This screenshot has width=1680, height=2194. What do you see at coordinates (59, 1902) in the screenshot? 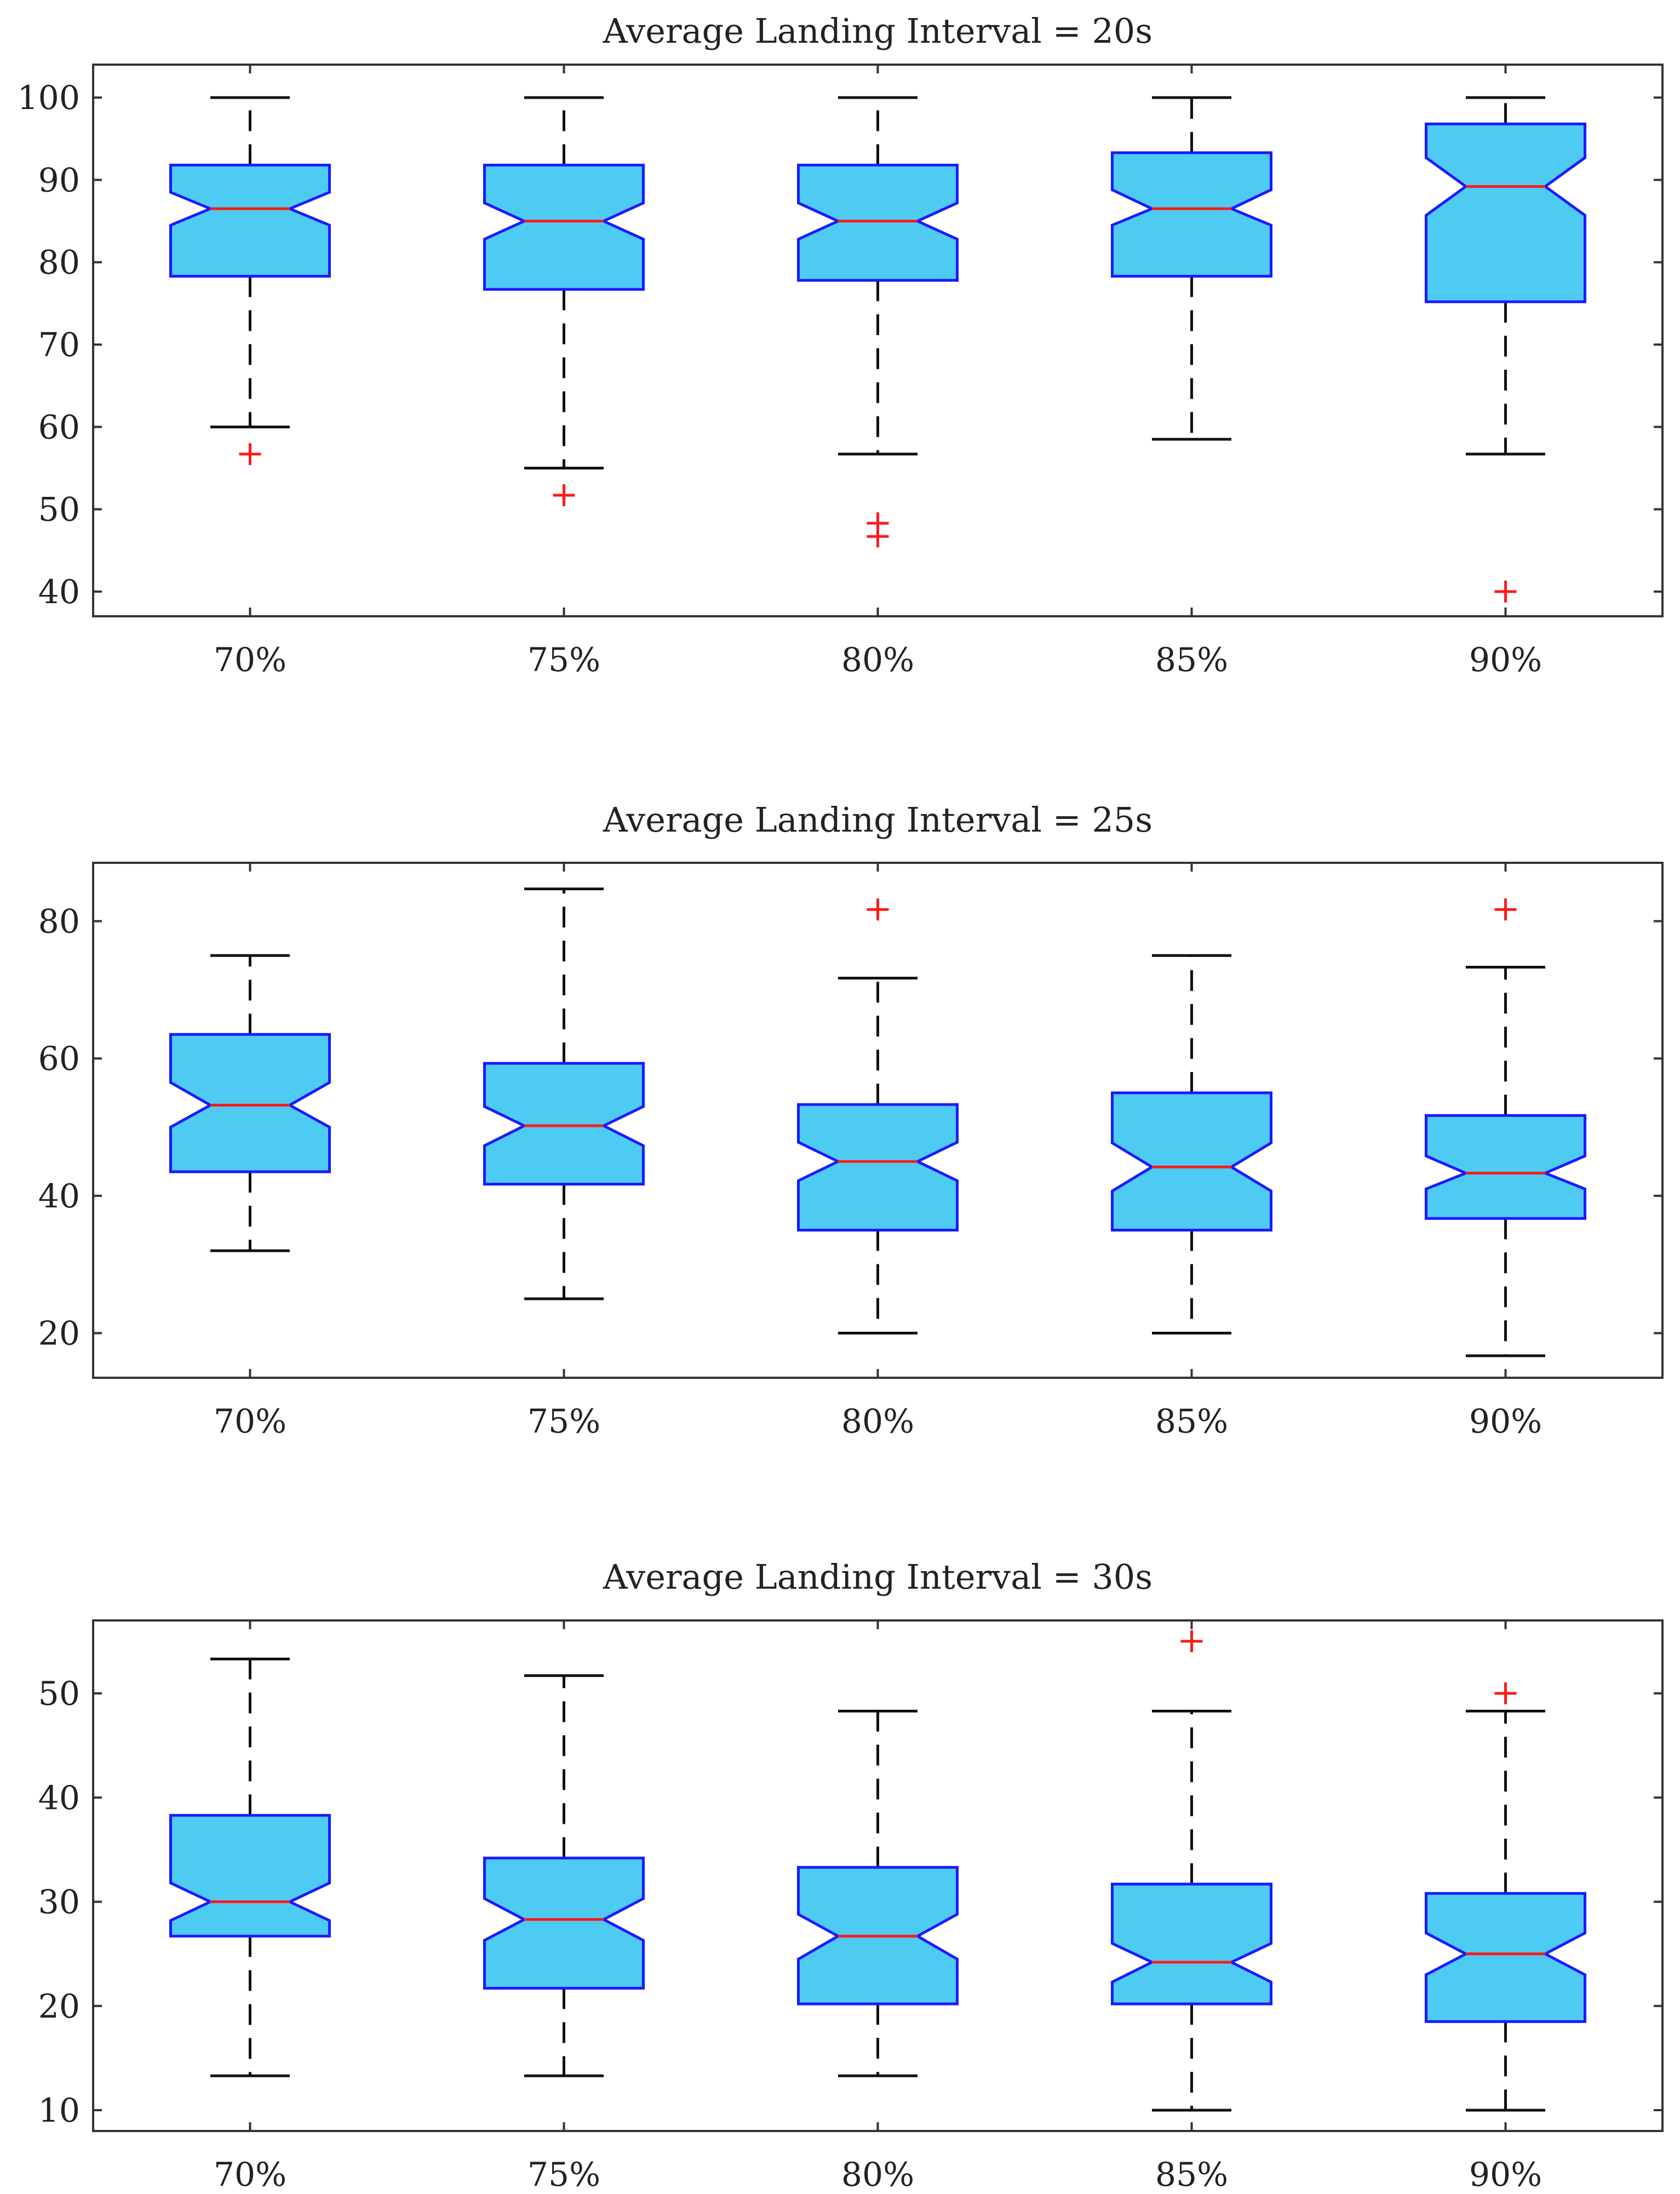
I see `y-tick-label: 30` at bounding box center [59, 1902].